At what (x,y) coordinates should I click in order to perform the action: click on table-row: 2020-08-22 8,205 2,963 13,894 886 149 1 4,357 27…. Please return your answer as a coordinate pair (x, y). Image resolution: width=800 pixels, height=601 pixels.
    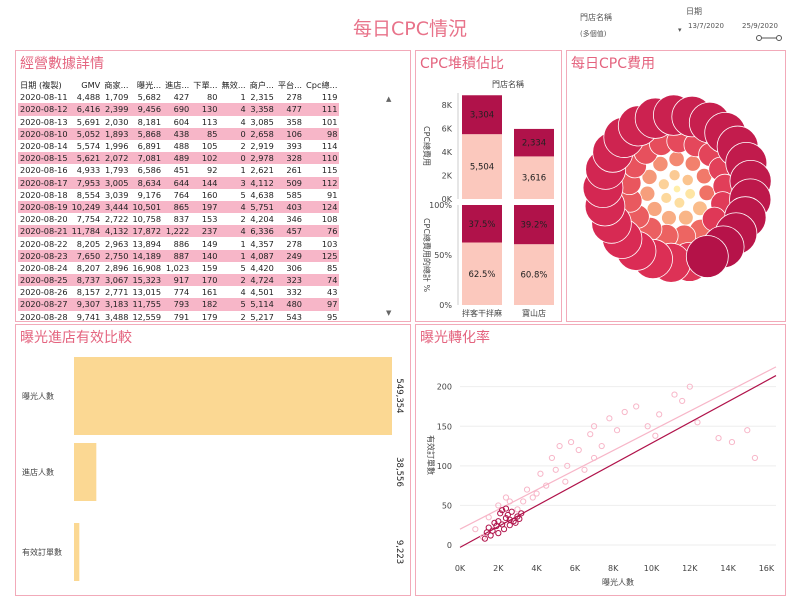
    Looking at the image, I should click on (178, 243).